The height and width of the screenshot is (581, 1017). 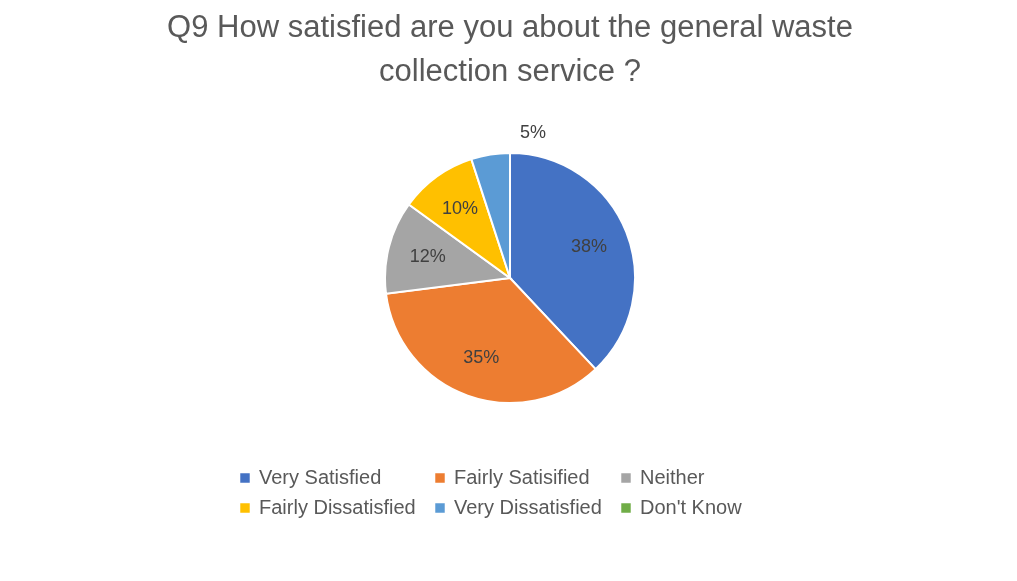 I want to click on legend-label: Very Dissatisfied, so click(x=528, y=507).